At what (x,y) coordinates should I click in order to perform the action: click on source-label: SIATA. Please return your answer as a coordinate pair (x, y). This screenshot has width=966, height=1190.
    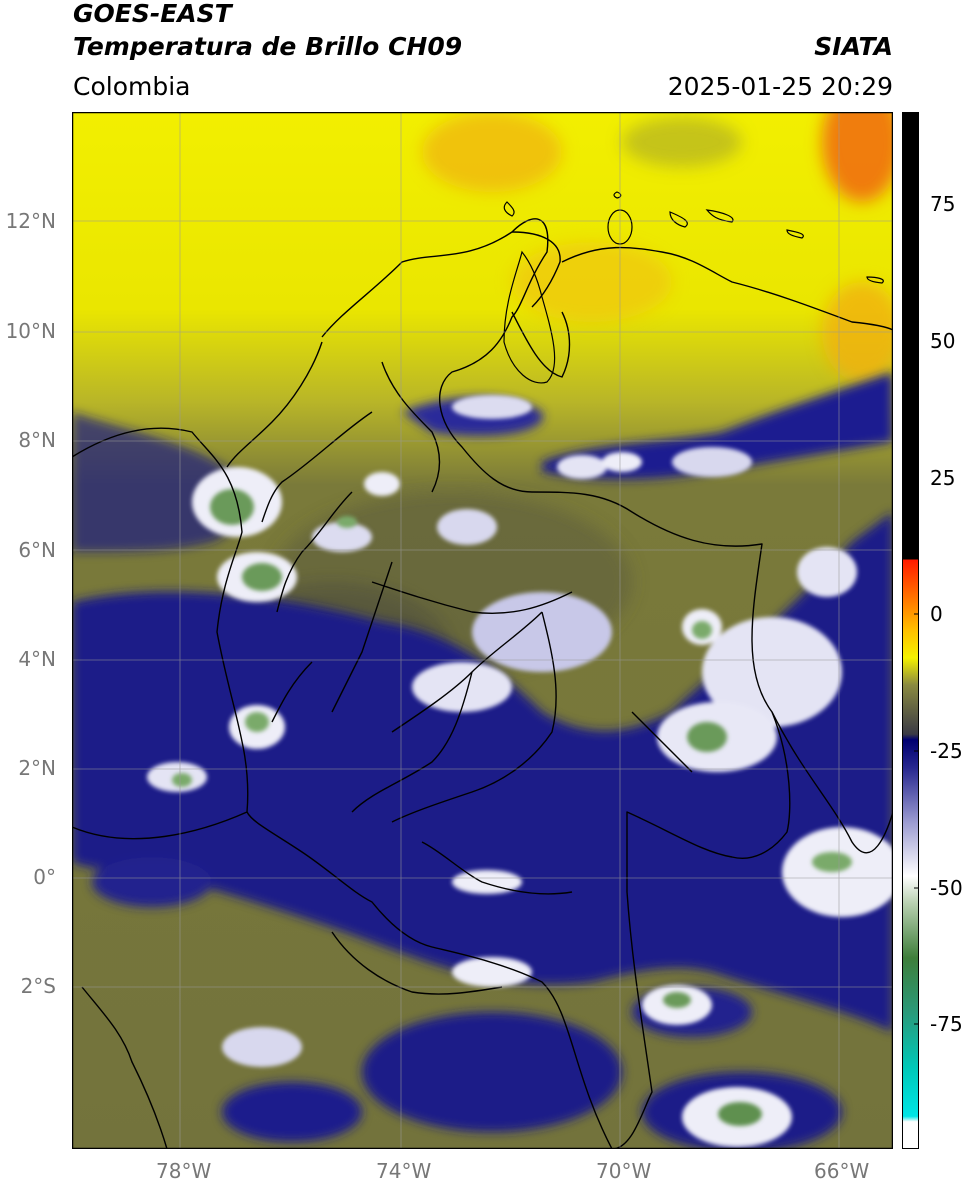
    Looking at the image, I should click on (853, 46).